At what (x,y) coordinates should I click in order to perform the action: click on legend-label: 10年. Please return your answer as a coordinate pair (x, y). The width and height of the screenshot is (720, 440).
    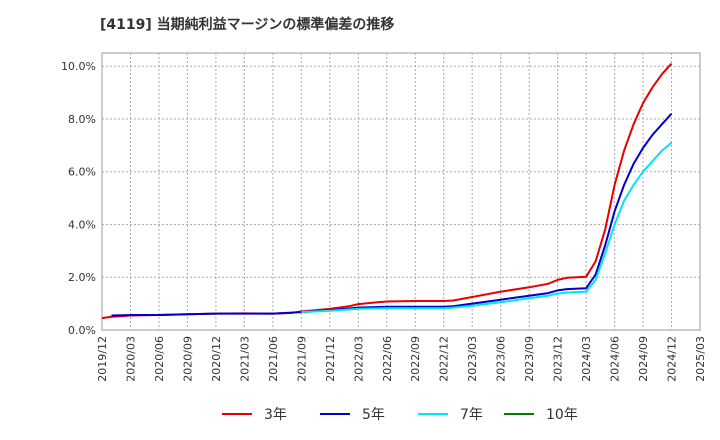
    Looking at the image, I should click on (562, 415).